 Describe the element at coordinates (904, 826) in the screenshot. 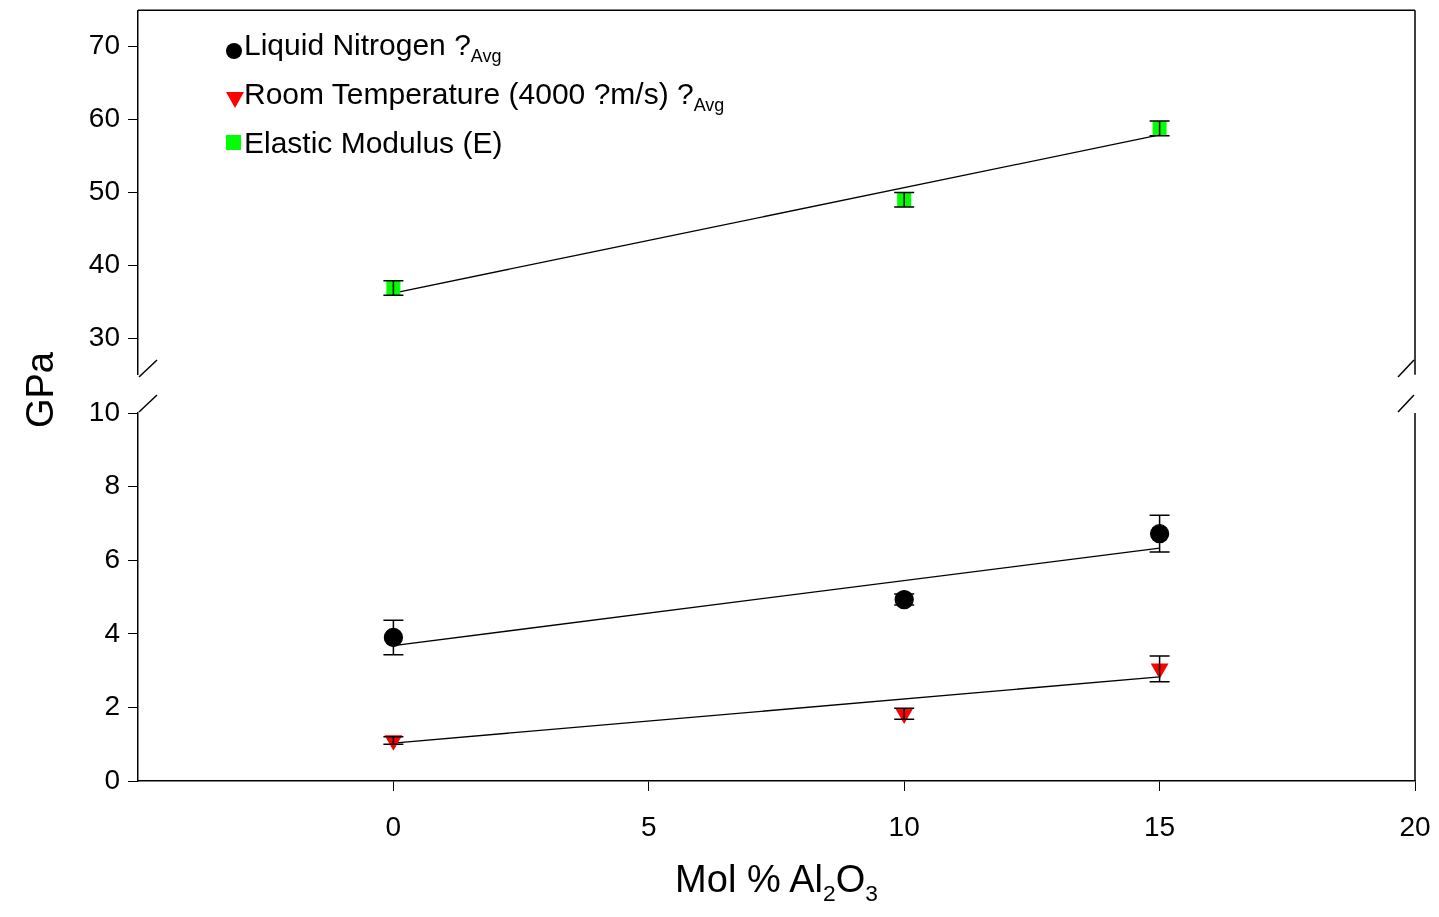

I see `x-tick-label: 10` at that location.